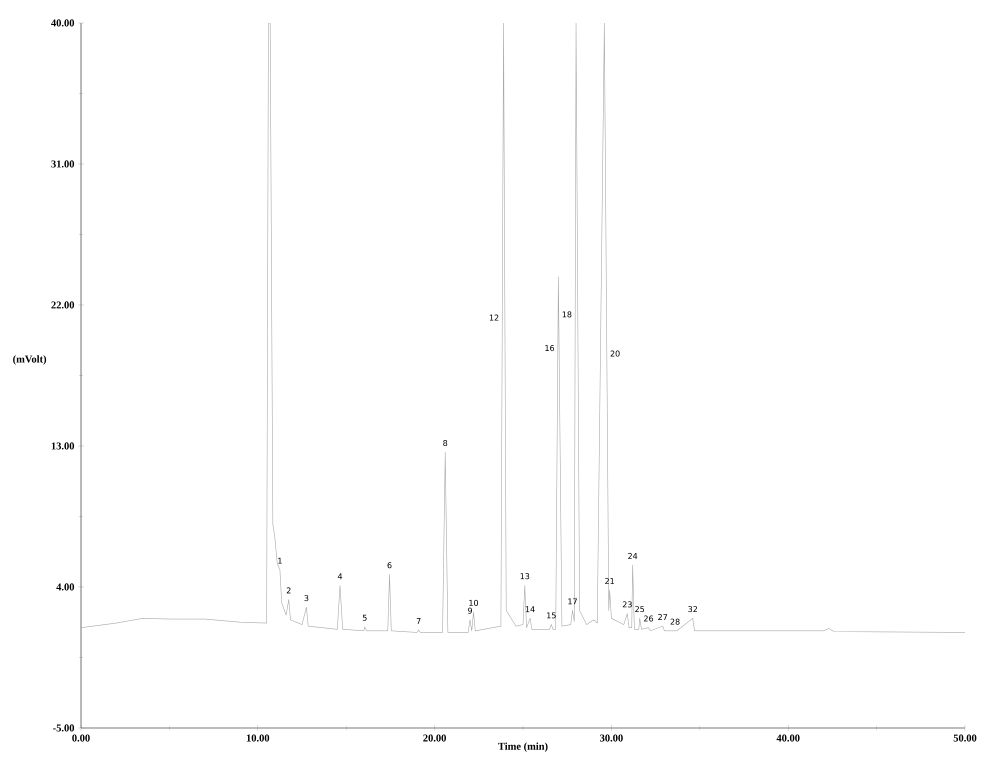 This screenshot has height=760, width=992. What do you see at coordinates (65, 587) in the screenshot?
I see `y-tick-label: 4.00` at bounding box center [65, 587].